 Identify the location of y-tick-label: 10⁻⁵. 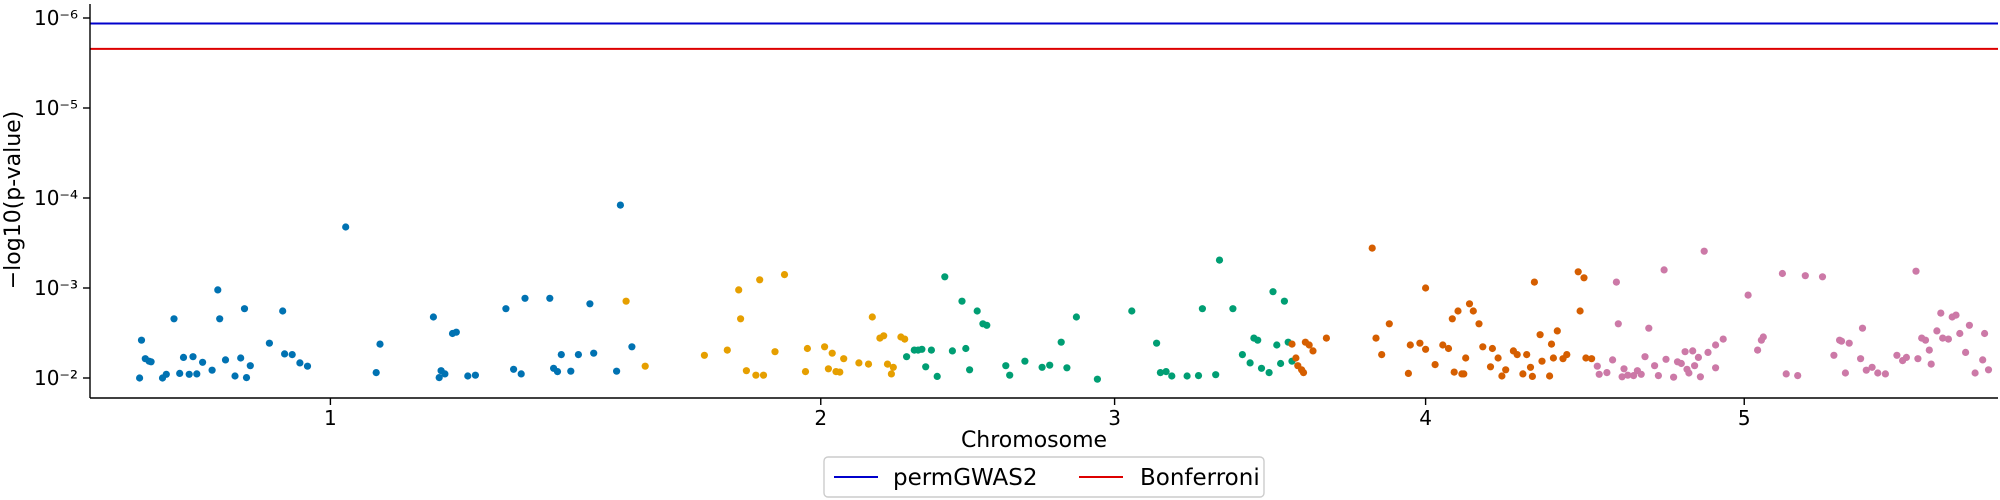
(56, 108).